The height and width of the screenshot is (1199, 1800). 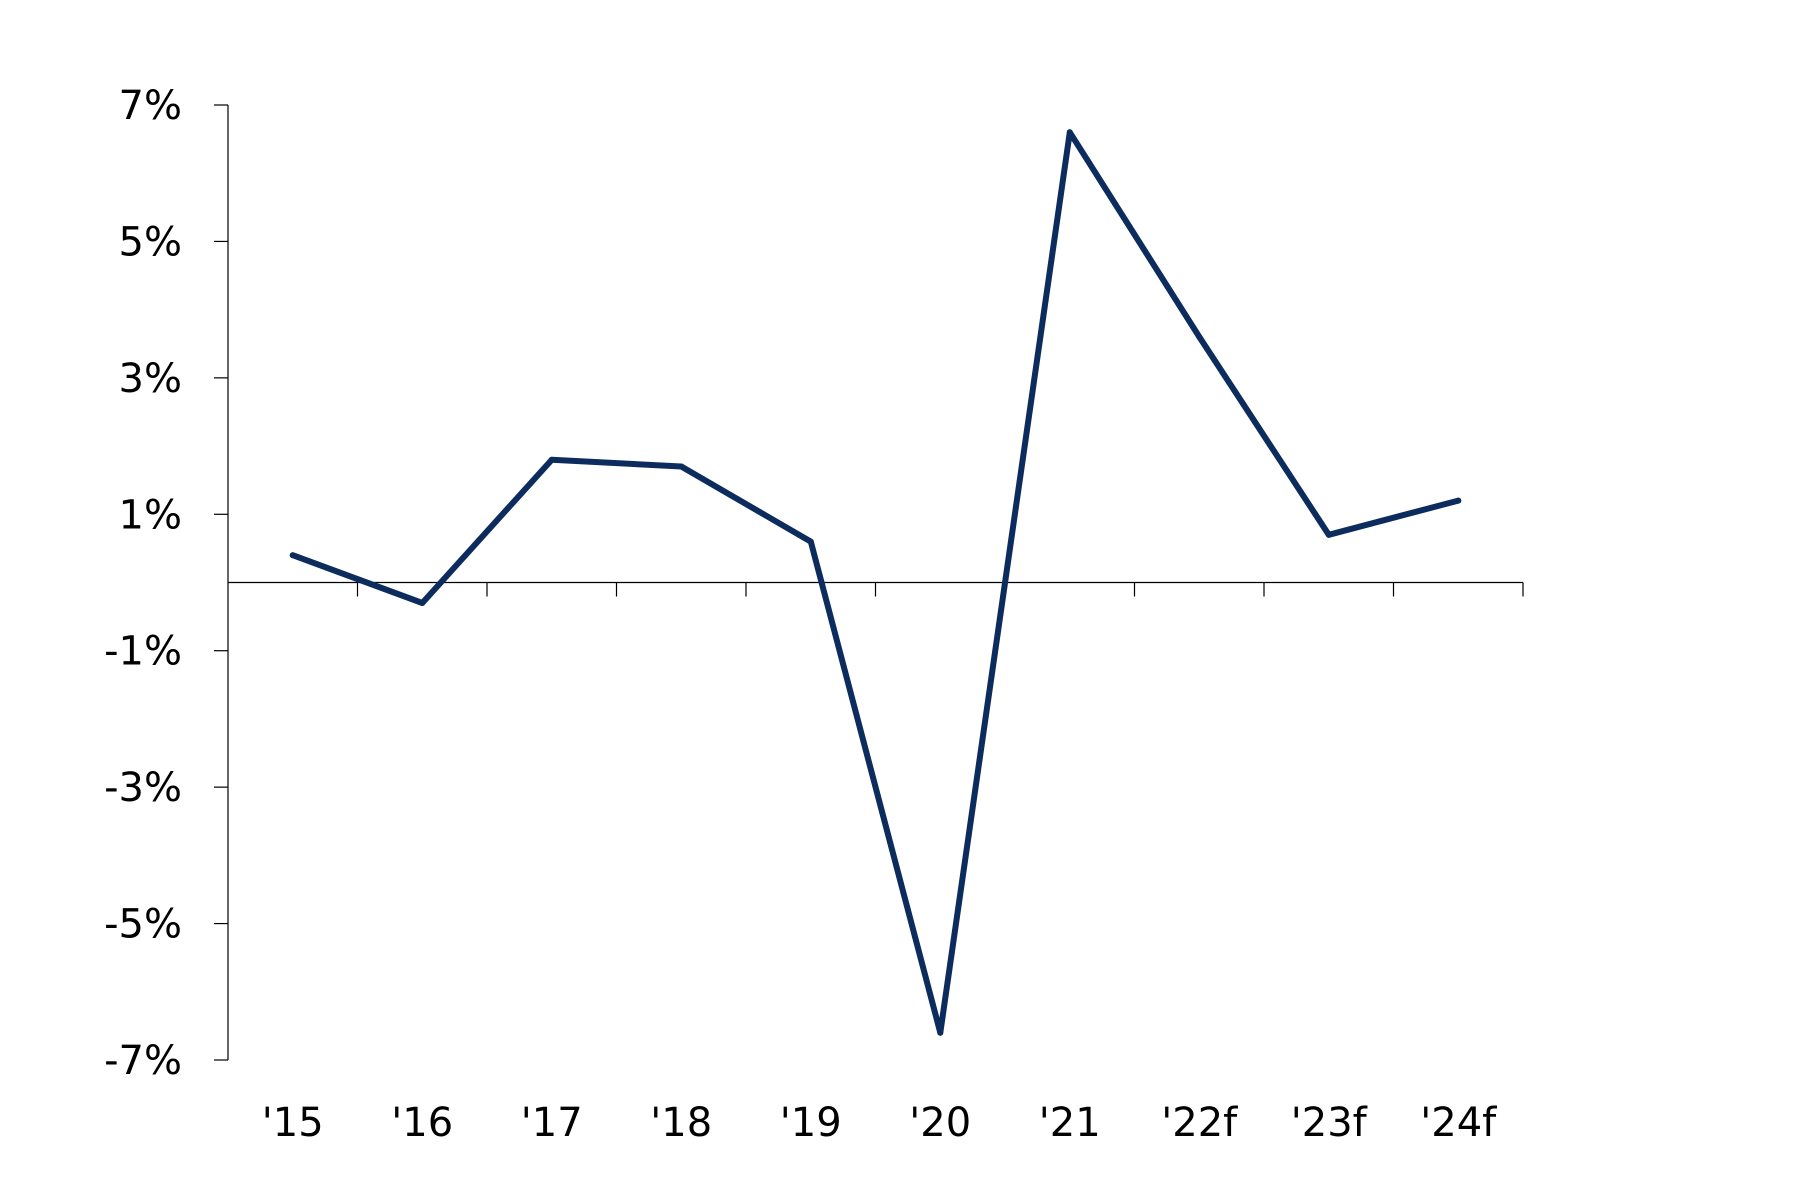 What do you see at coordinates (422, 1123) in the screenshot?
I see `x-tick-label: '16` at bounding box center [422, 1123].